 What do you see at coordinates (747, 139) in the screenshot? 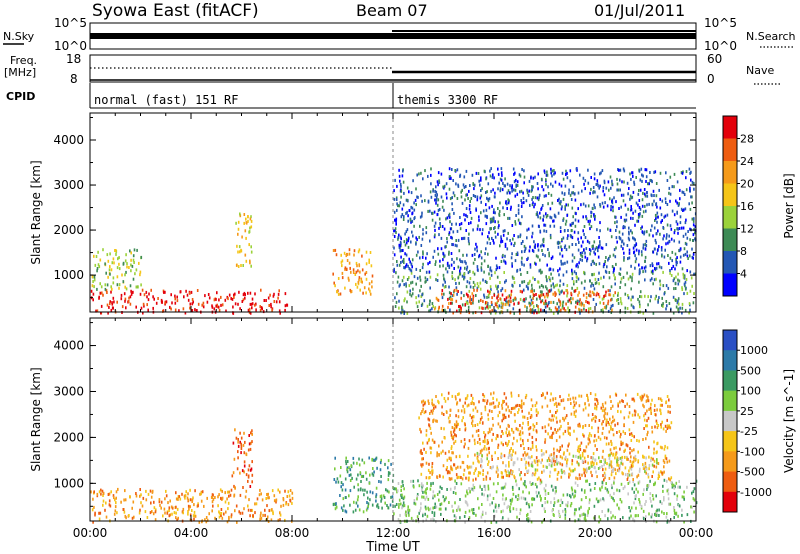
I see `colorbar-tick-label: 28` at bounding box center [747, 139].